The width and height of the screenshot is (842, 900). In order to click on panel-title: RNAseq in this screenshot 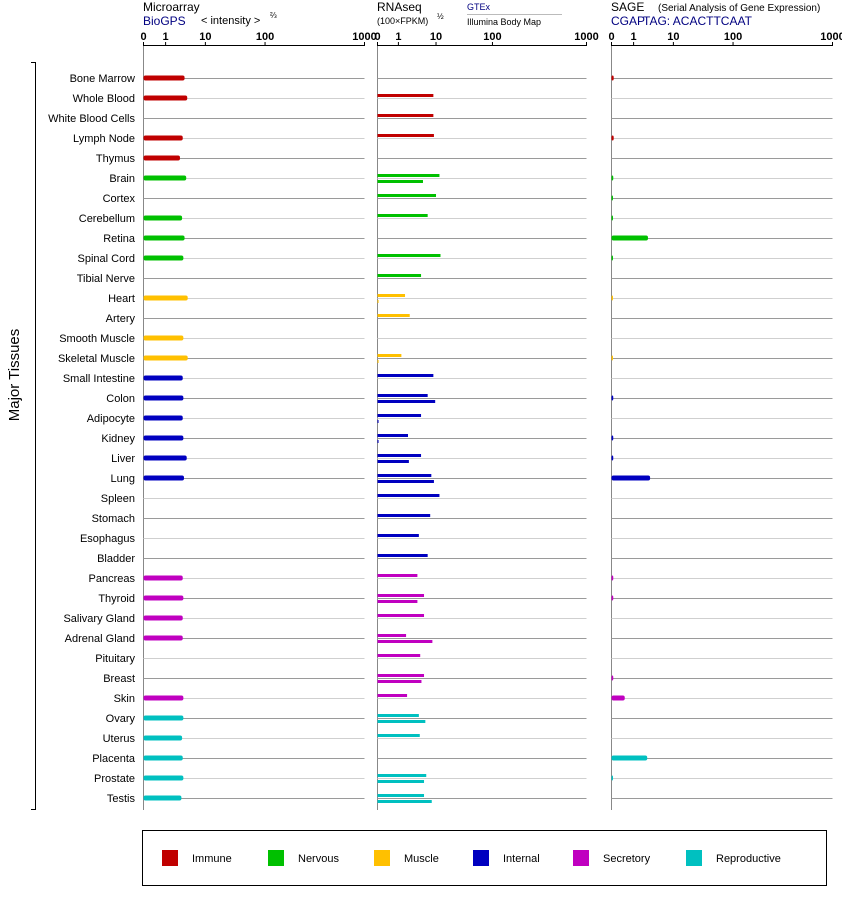, I will do `click(399, 7)`.